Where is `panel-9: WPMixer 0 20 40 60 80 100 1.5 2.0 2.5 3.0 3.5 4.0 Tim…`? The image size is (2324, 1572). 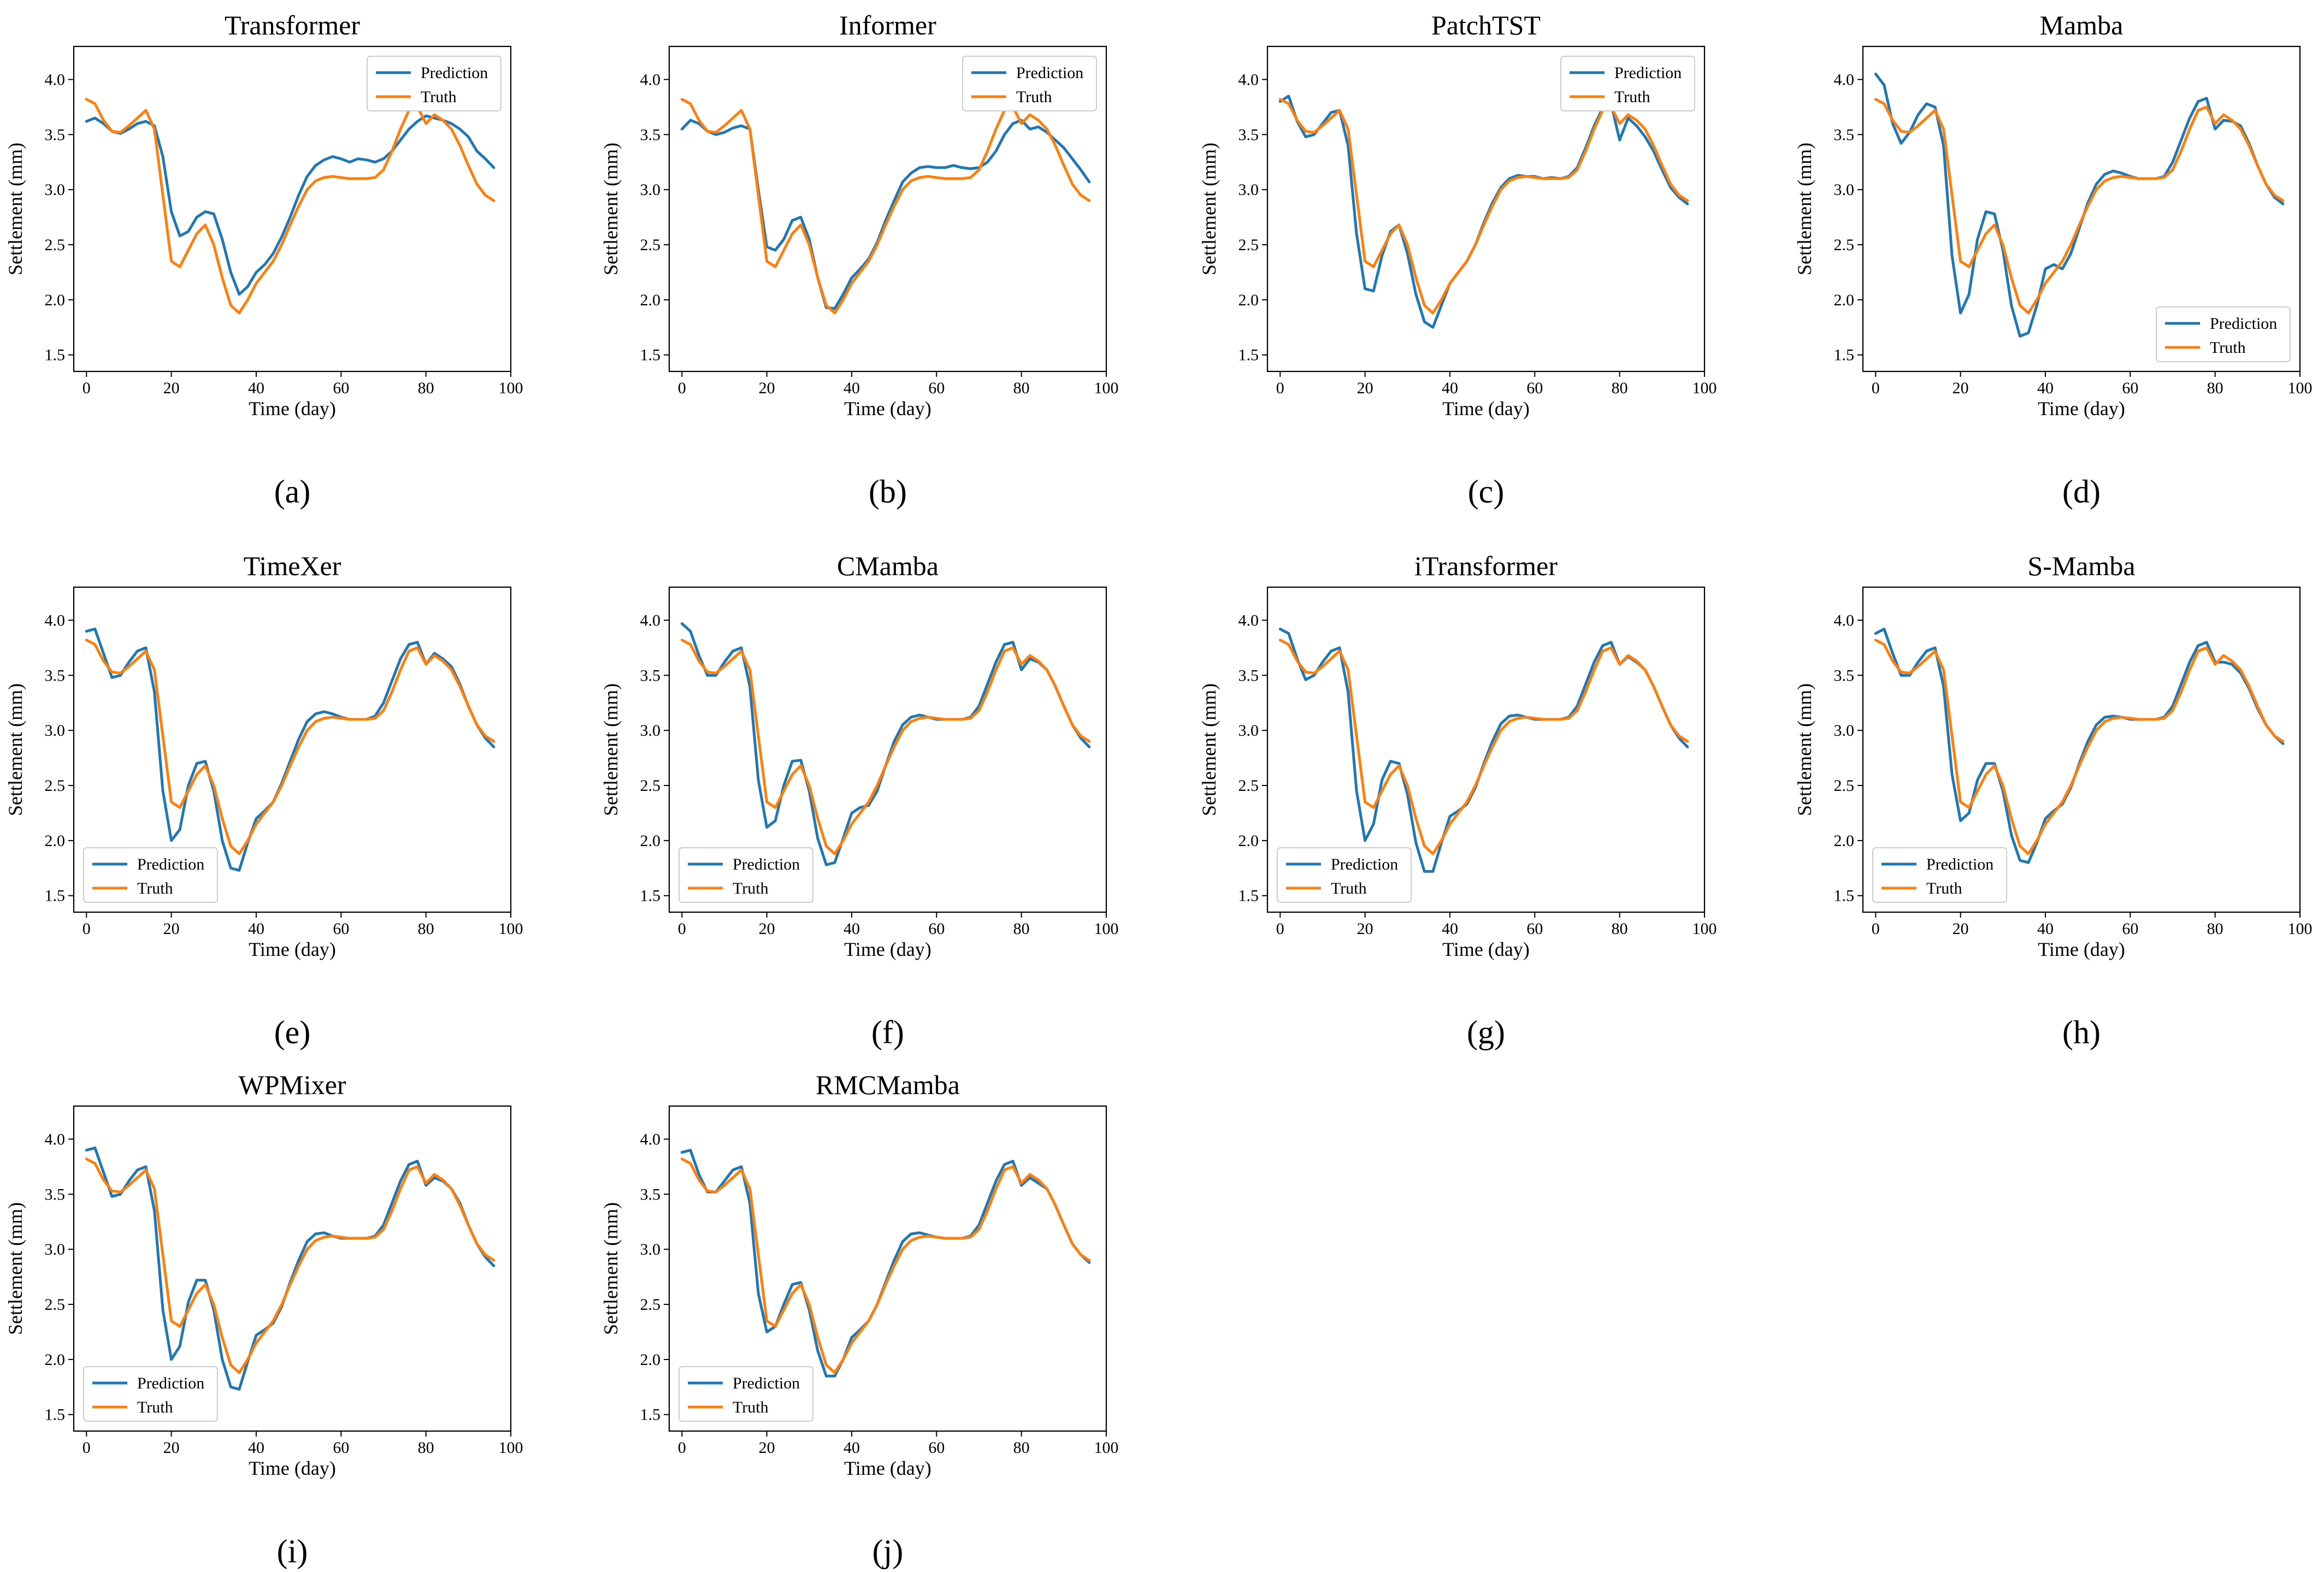 panel-9: WPMixer 0 20 40 60 80 100 1.5 2.0 2.5 3.0 3.5 4.0 Tim… is located at coordinates (264, 1319).